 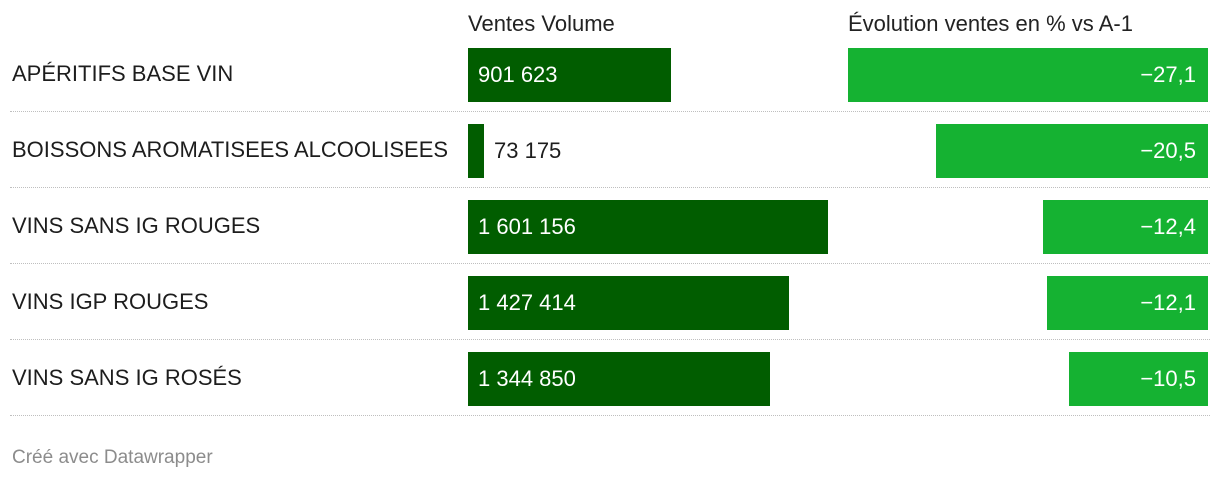 What do you see at coordinates (127, 377) in the screenshot?
I see `category-label: VINS SANS IG ROSÉS` at bounding box center [127, 377].